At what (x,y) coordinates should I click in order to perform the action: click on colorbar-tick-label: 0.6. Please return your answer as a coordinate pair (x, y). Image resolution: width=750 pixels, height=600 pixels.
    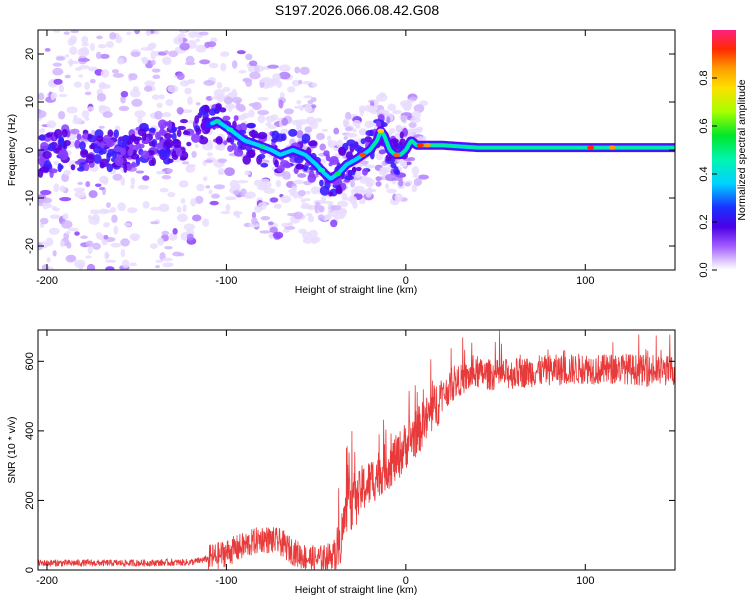
    Looking at the image, I should click on (704, 125).